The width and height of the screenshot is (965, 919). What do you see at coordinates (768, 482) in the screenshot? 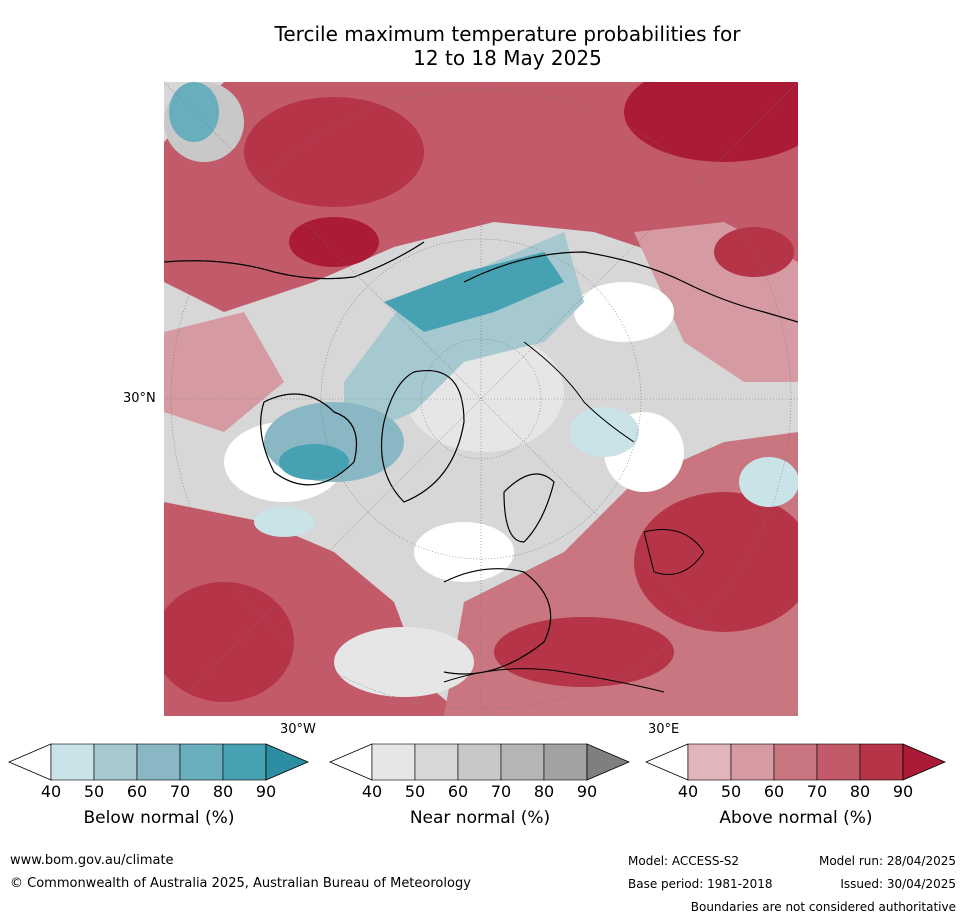
I see `below-normal-east-asia` at bounding box center [768, 482].